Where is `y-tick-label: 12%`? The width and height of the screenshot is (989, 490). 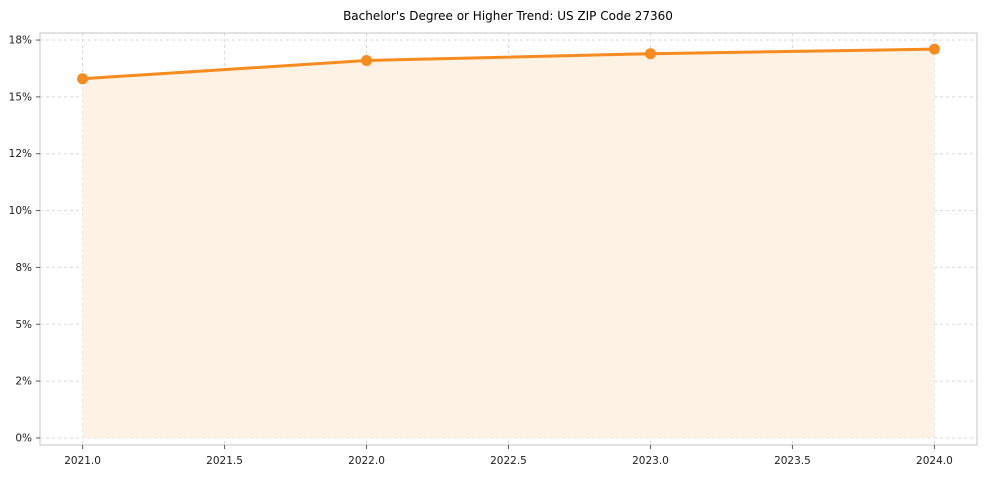
y-tick-label: 12% is located at coordinates (20, 154).